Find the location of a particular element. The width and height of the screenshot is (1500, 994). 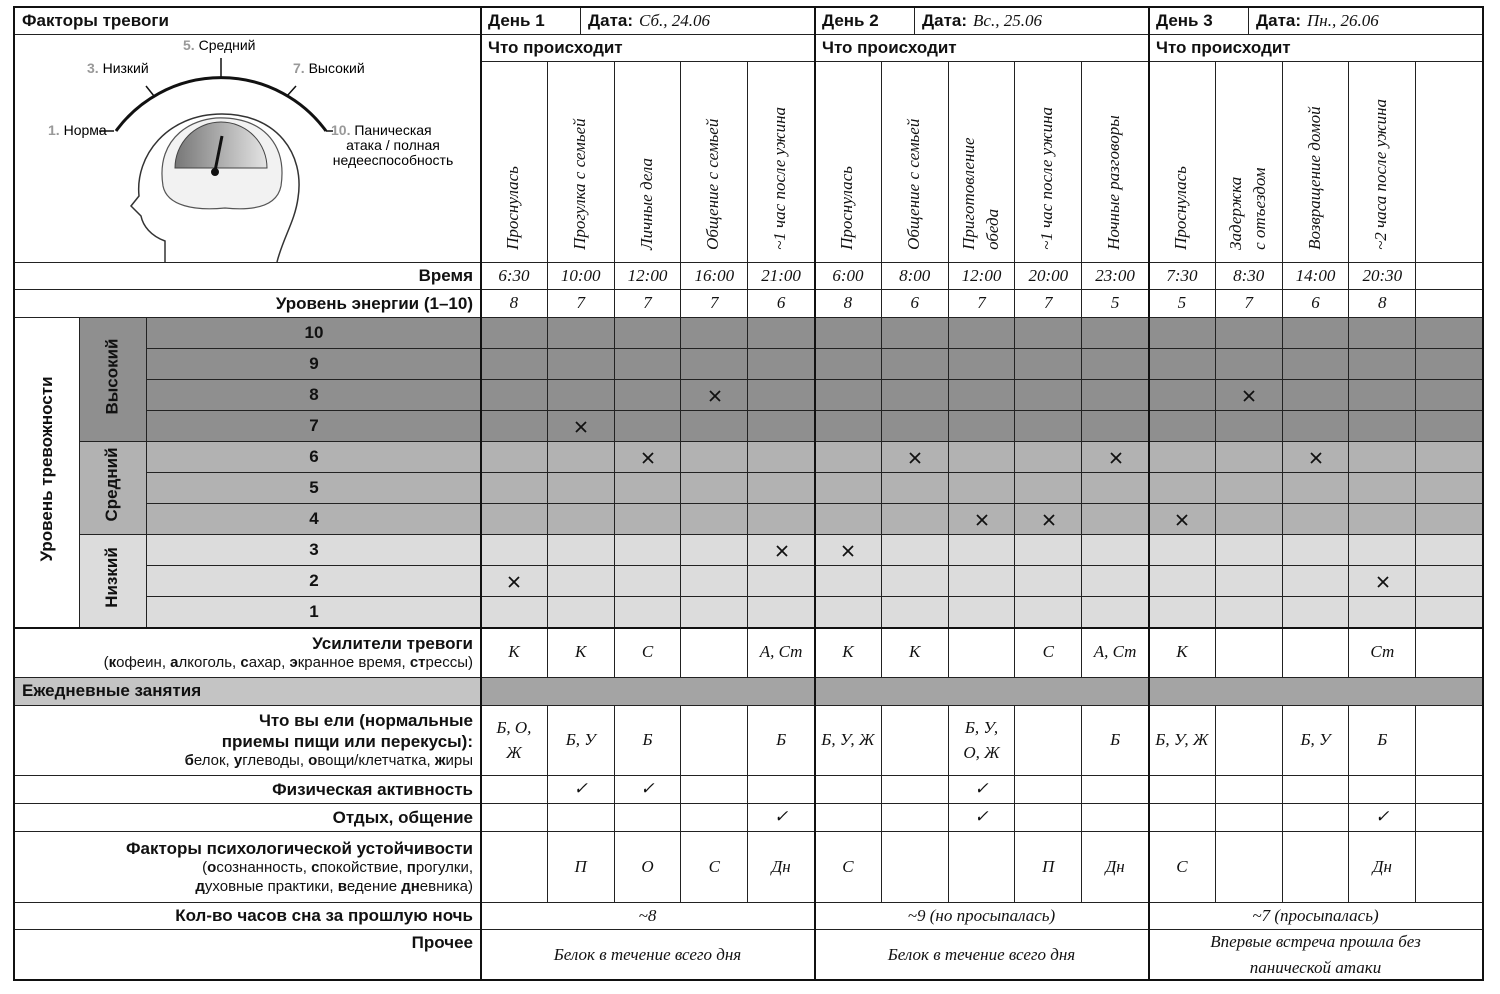

key-letter: д is located at coordinates (200, 886).